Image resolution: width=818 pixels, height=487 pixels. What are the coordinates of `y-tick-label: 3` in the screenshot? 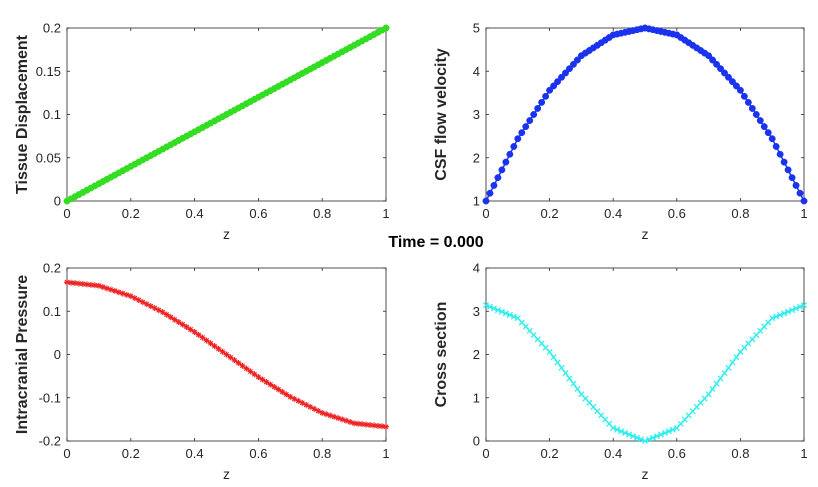 It's located at (476, 311).